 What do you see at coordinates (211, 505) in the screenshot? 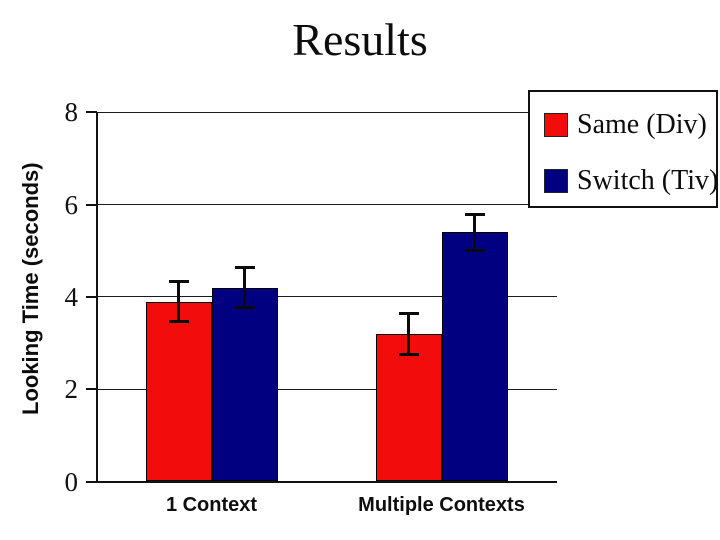
I see `x-category-label: 1 Context` at bounding box center [211, 505].